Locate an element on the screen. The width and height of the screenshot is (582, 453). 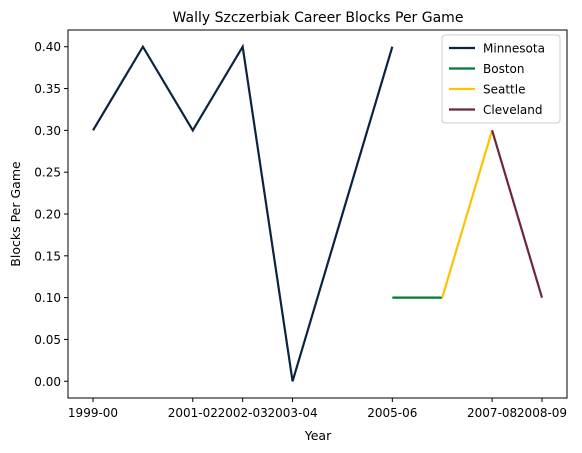
x-tick-label: 2005-06 is located at coordinates (392, 413).